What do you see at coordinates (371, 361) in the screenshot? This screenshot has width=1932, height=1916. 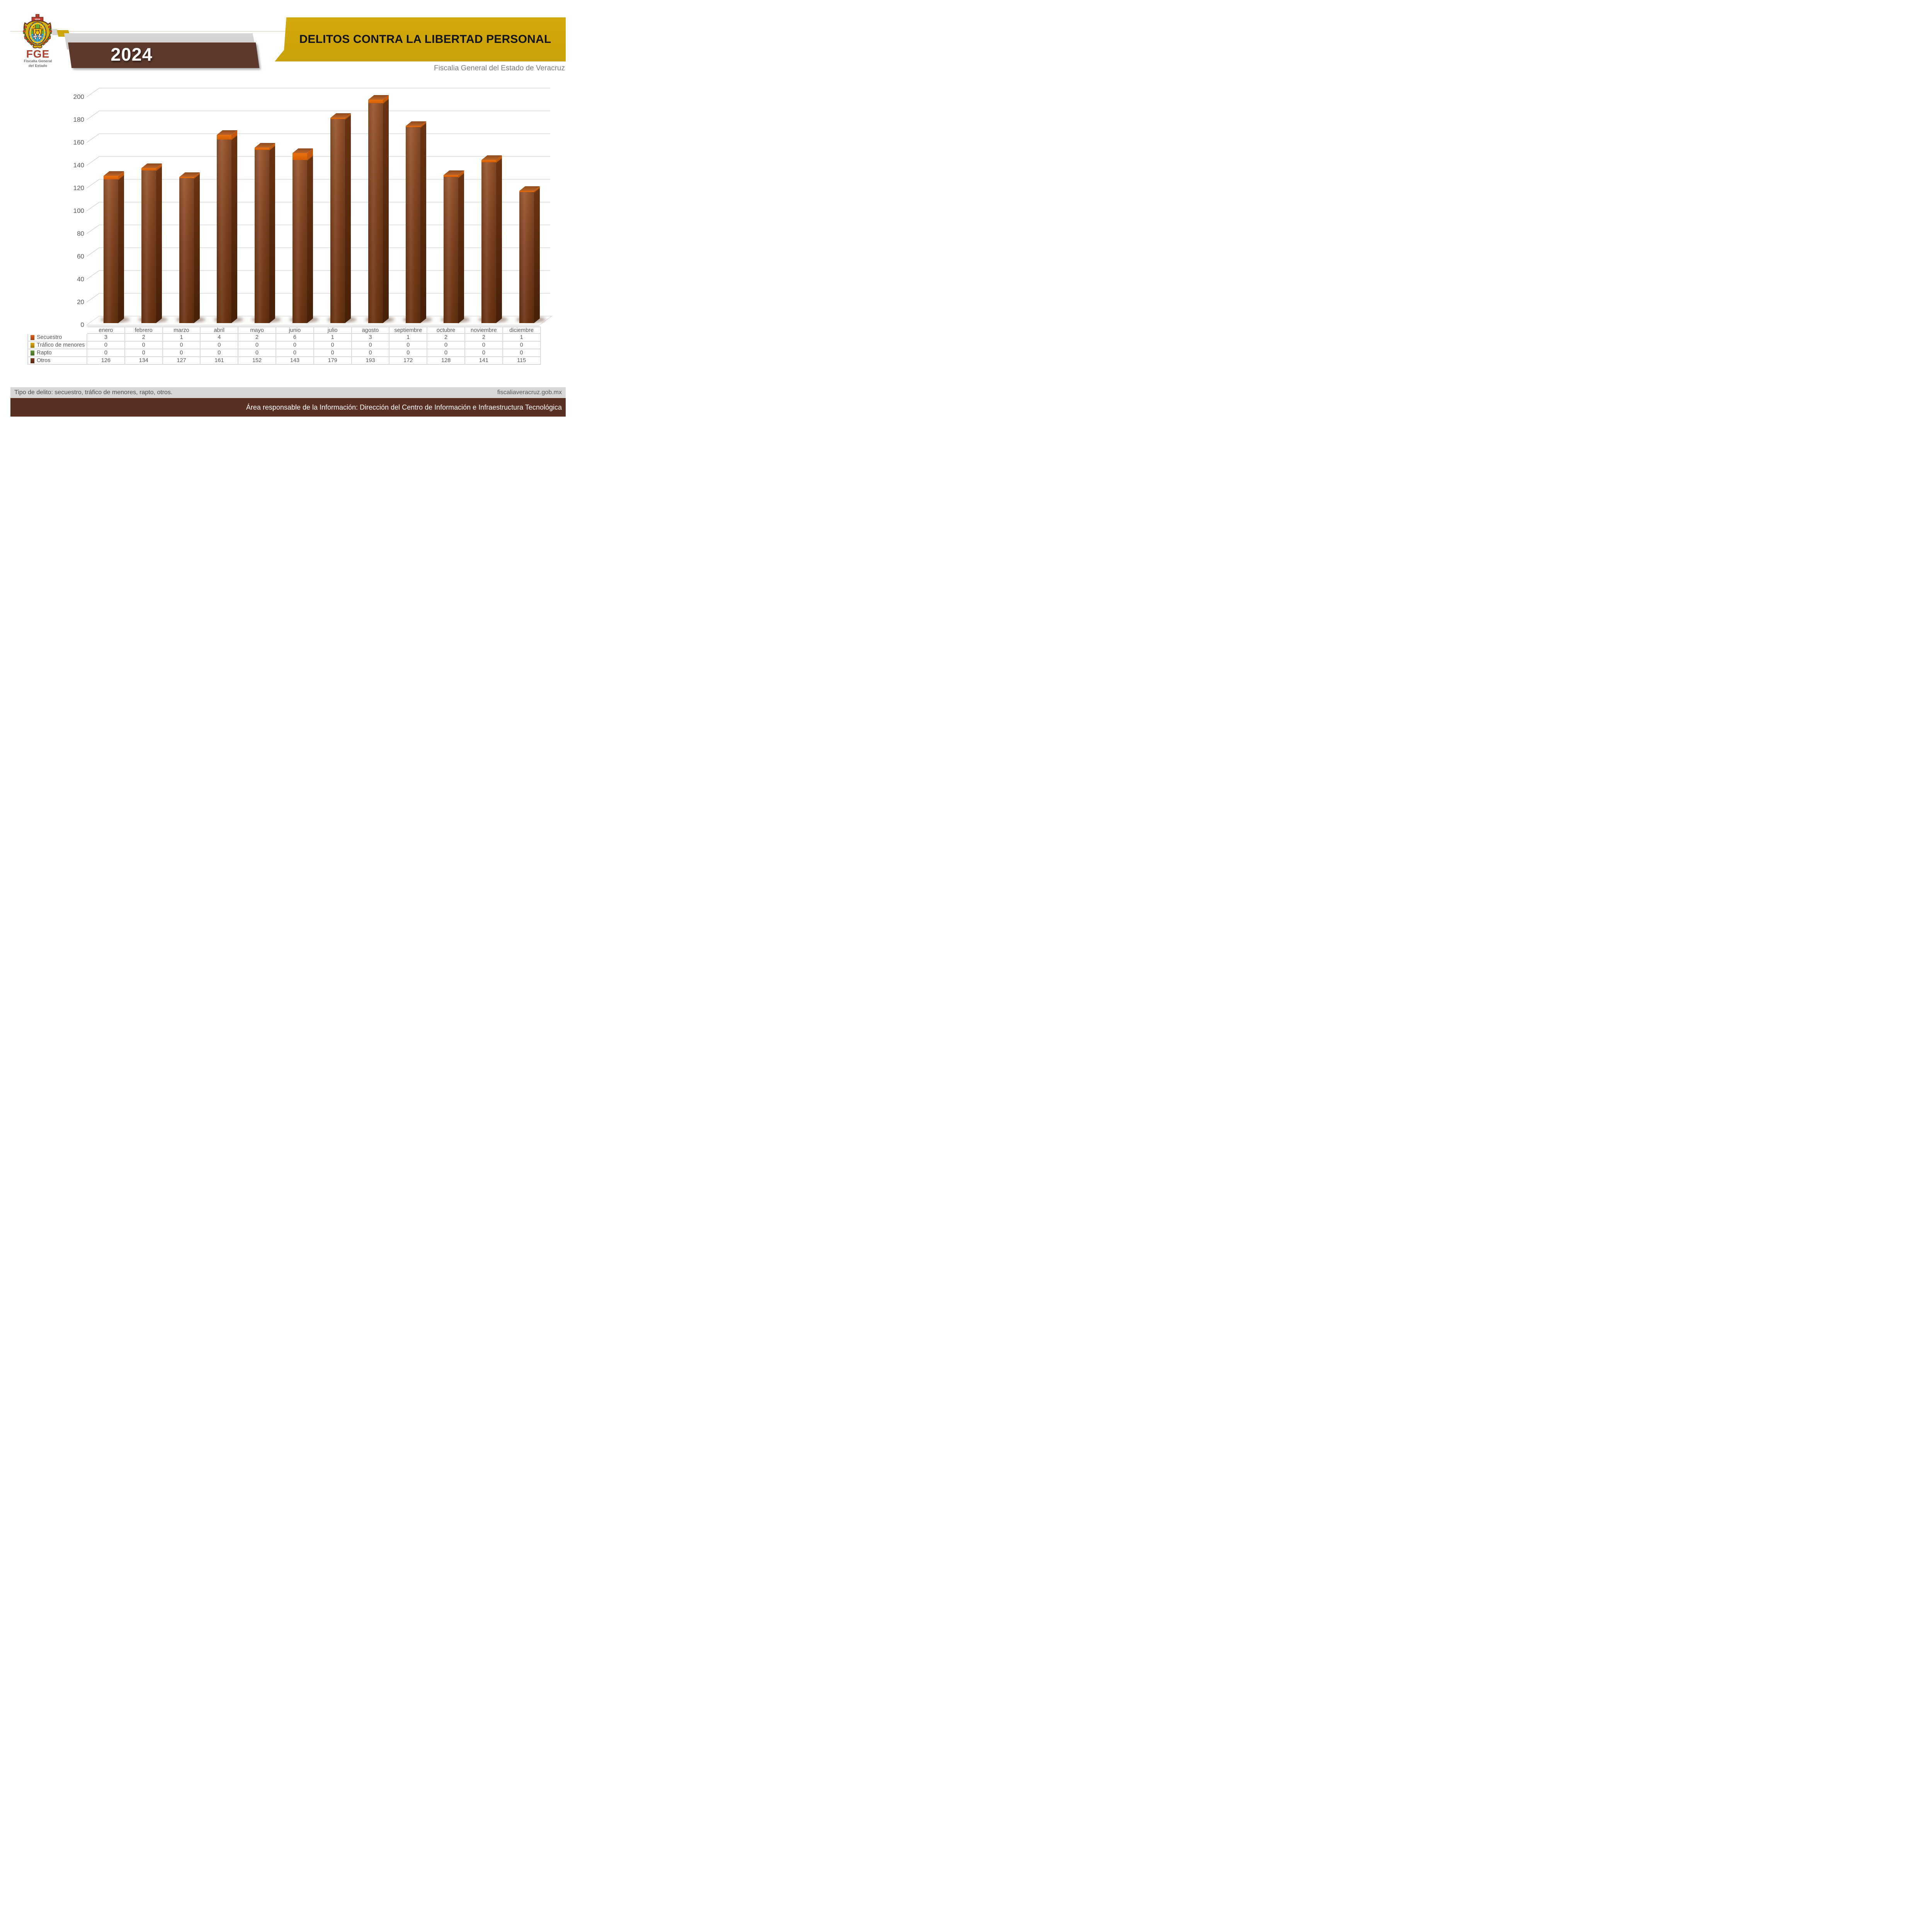 I see `value-Otros-agosto: 193` at bounding box center [371, 361].